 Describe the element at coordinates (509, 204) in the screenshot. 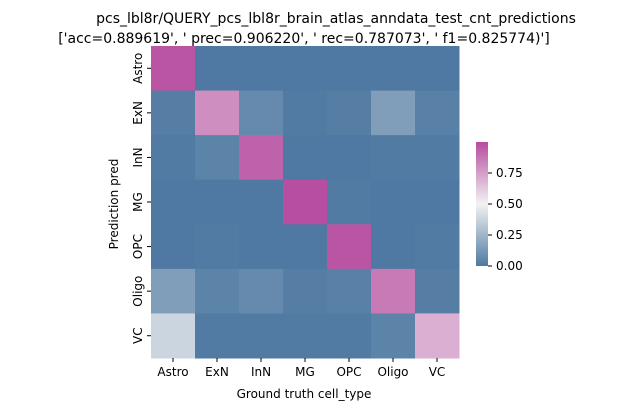

I see `colorbar-tick-label: 0.50` at that location.